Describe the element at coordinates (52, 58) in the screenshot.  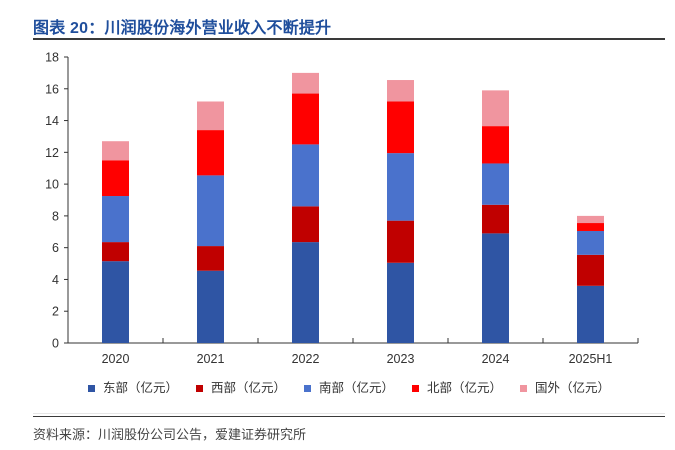
I see `y-tick-label: 18` at that location.